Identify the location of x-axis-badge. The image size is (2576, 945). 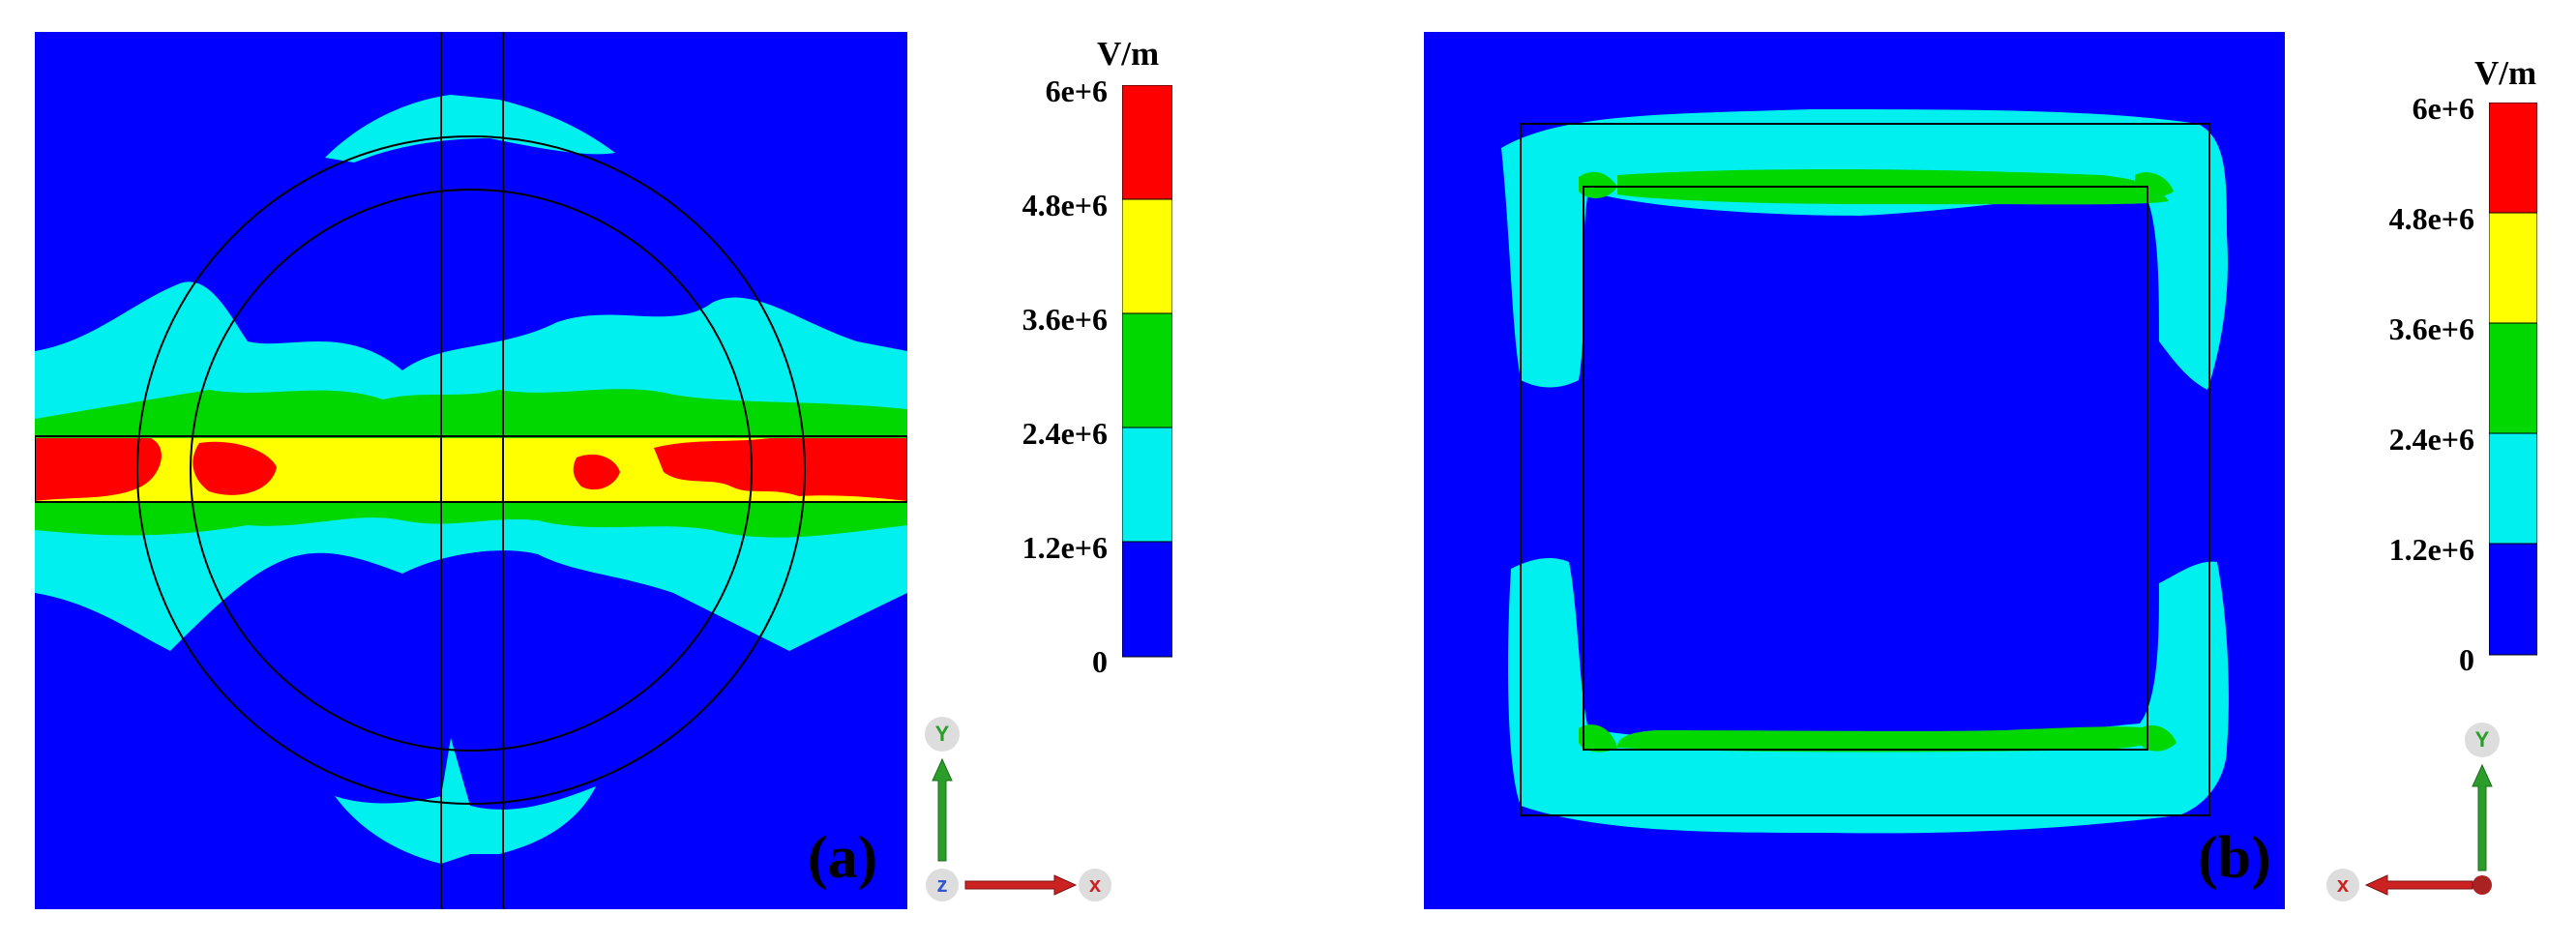
(1095, 885).